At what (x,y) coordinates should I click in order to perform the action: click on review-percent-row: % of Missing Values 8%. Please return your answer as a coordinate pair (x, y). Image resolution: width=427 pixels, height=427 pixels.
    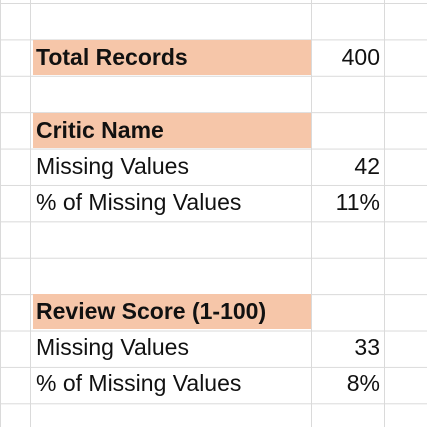
    Looking at the image, I should click on (213, 383).